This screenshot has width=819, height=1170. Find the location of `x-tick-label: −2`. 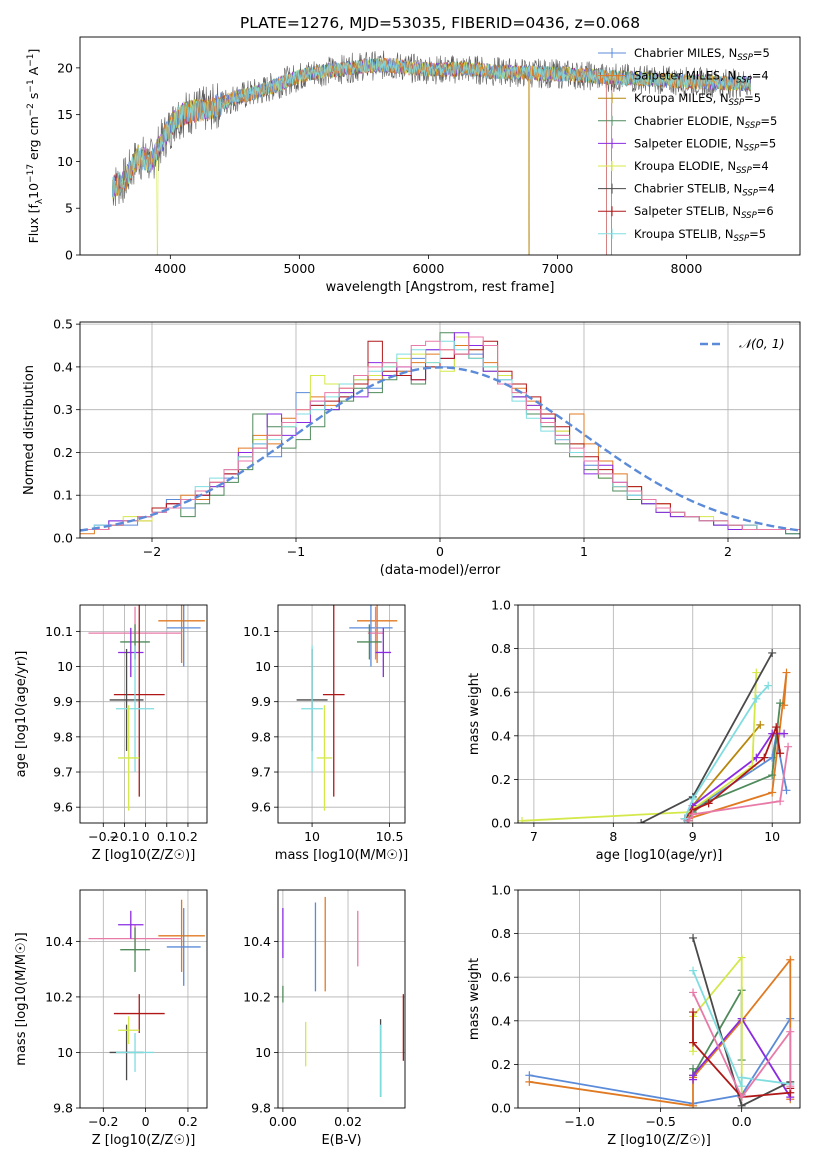

x-tick-label: −2 is located at coordinates (152, 551).